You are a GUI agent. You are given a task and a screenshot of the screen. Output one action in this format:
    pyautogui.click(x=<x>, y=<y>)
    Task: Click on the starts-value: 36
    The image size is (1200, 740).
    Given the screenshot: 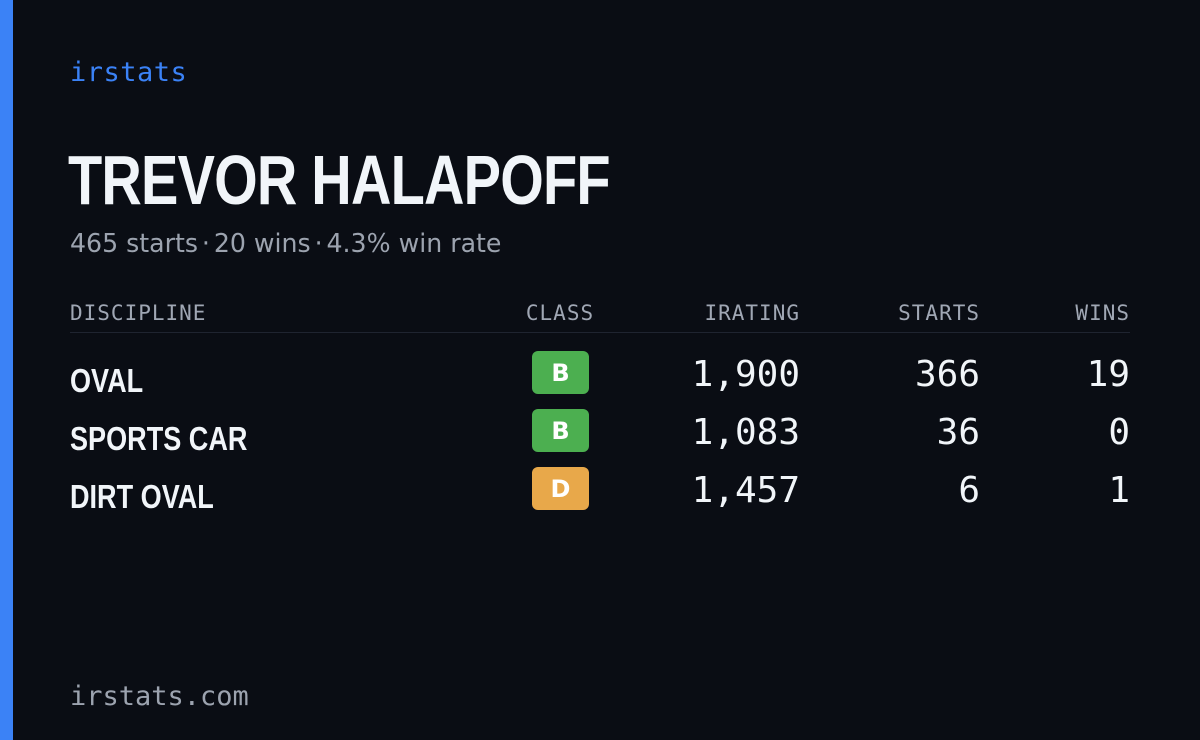 What is the action you would take?
    pyautogui.click(x=958, y=432)
    